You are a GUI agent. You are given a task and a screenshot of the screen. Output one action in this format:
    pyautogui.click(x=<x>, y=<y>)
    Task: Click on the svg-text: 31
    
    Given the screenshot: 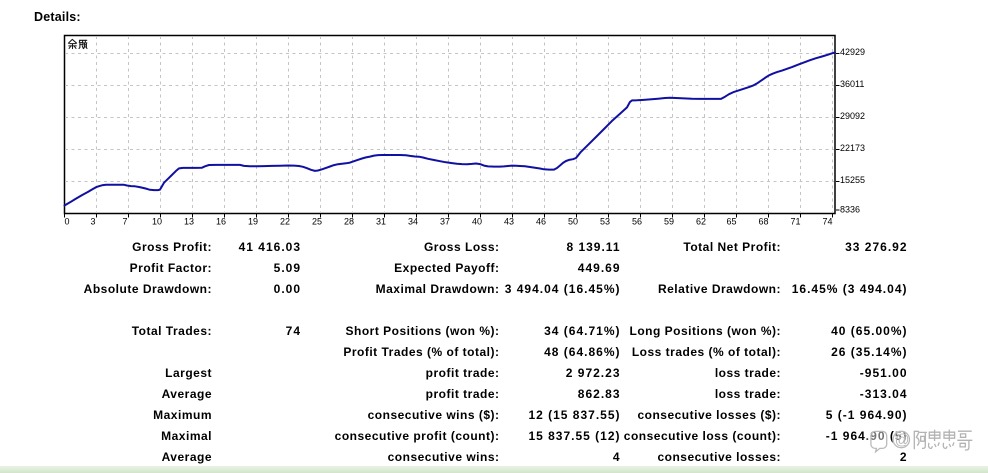 What is the action you would take?
    pyautogui.click(x=381, y=222)
    